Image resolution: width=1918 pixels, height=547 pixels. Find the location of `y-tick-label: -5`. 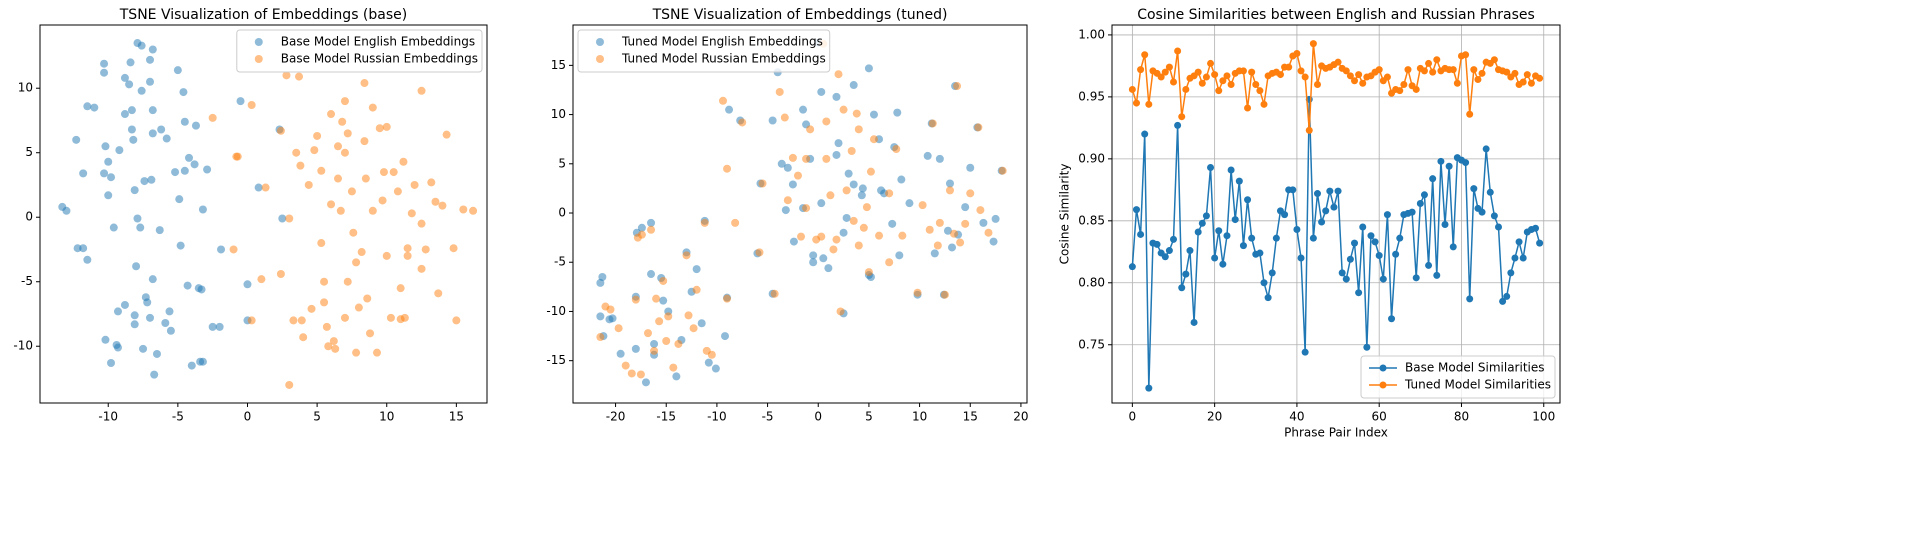

y-tick-label: -5 is located at coordinates (27, 281).